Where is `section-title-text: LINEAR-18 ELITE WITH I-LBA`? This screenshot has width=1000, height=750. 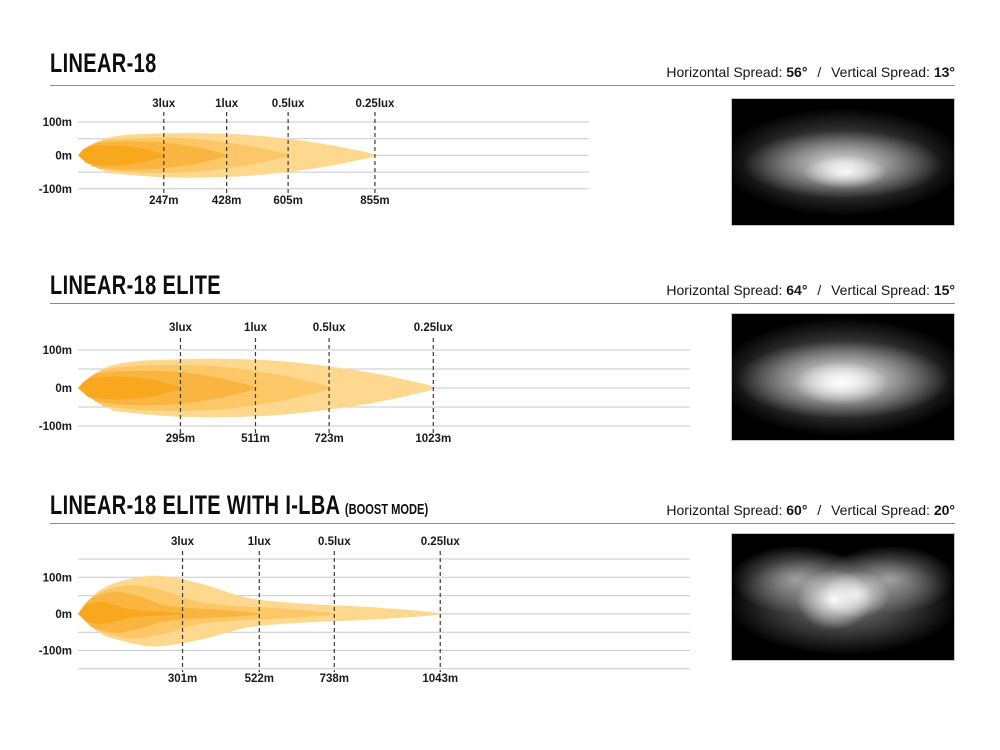
section-title-text: LINEAR-18 ELITE WITH I-LBA is located at coordinates (195, 505).